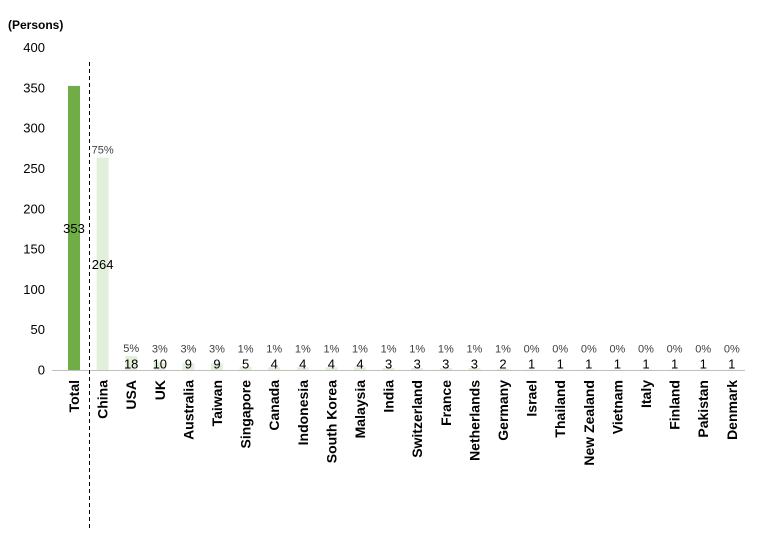 This screenshot has height=535, width=767. I want to click on x-tick-label: Total, so click(74, 396).